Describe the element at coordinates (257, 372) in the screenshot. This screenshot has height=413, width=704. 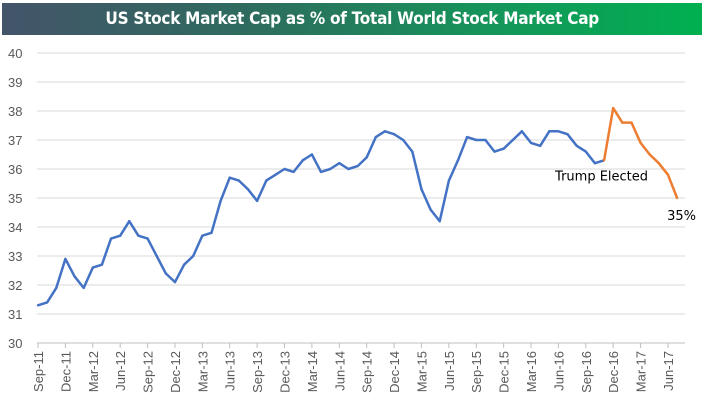
I see `x-tick-label: Sep-13` at that location.